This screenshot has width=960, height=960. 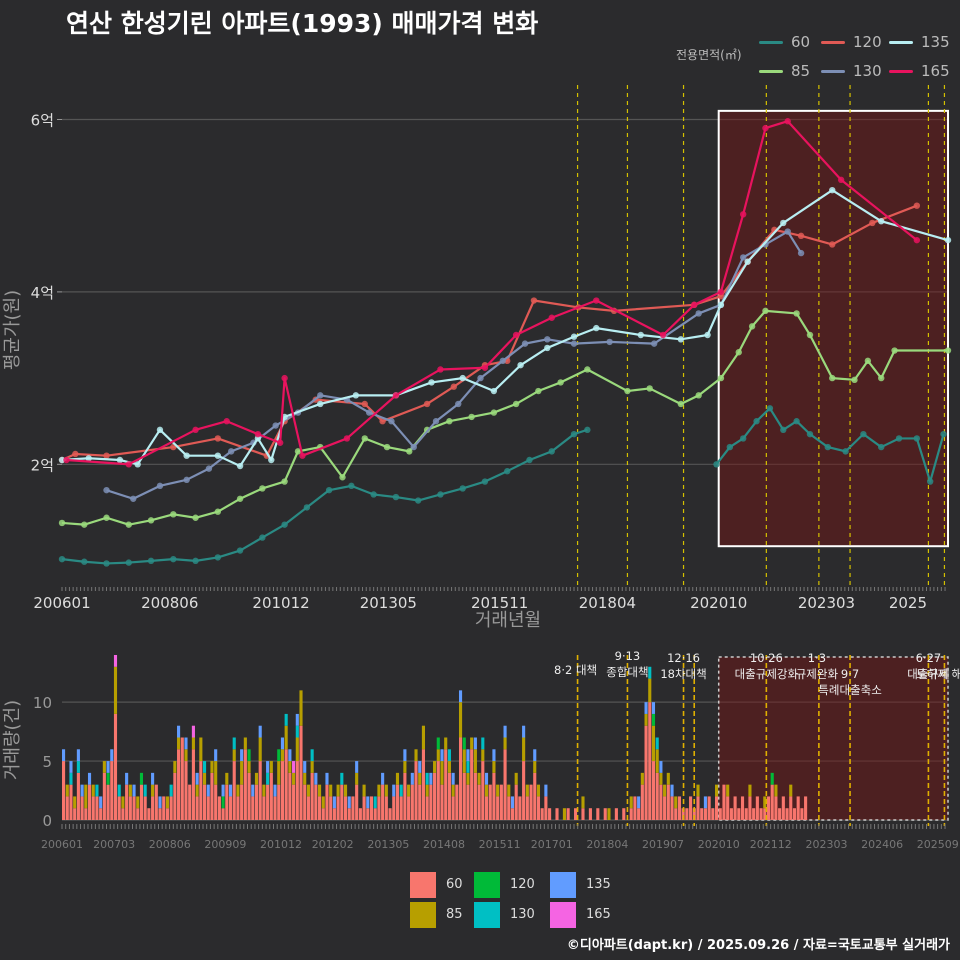 I want to click on legend-title: 전용면적(㎡), so click(x=709, y=55).